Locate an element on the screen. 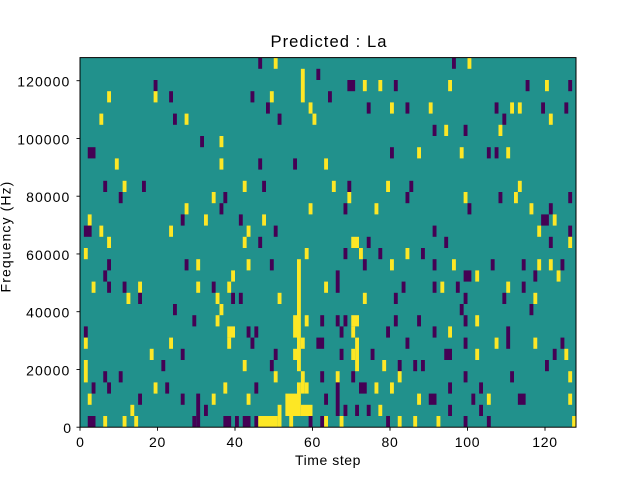 The width and height of the screenshot is (640, 485). svg-text: 20000 is located at coordinates (48, 370).